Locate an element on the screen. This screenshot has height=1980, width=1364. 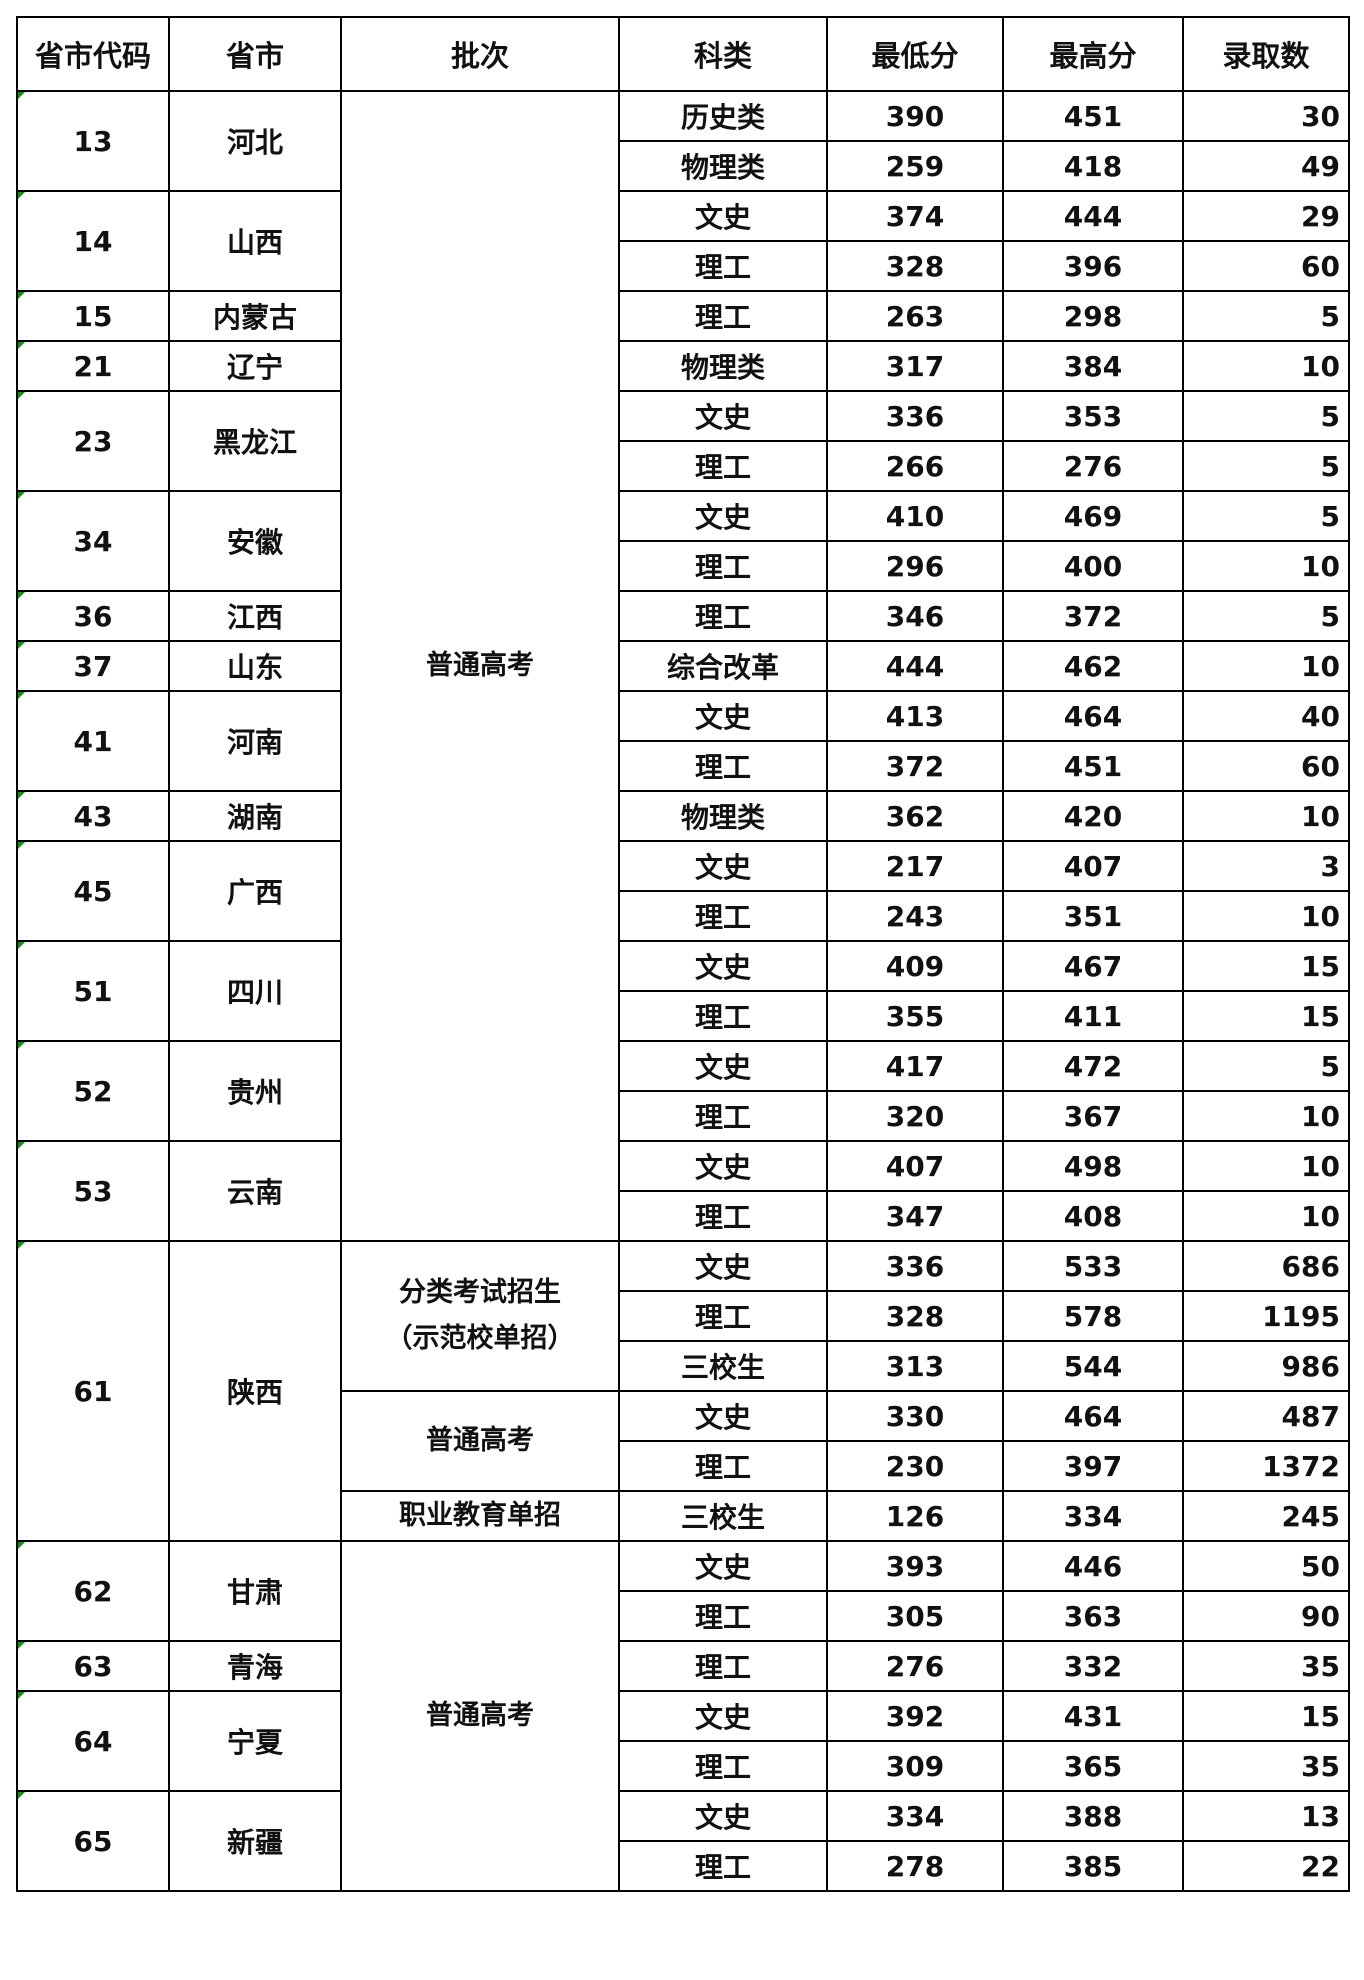
max-score-cell: 420 is located at coordinates (1093, 816).